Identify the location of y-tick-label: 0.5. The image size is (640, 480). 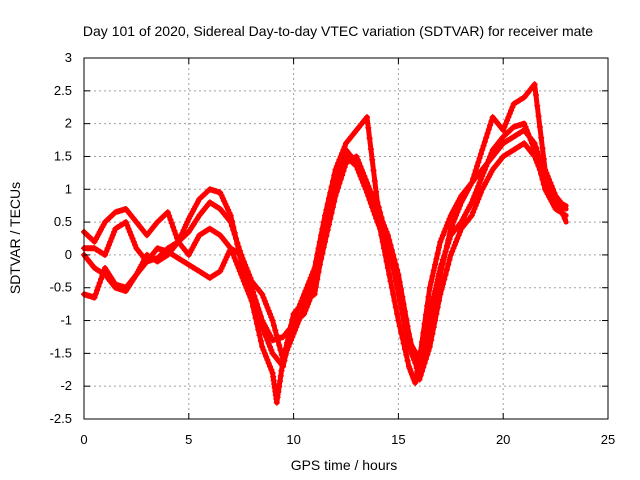
(63, 221).